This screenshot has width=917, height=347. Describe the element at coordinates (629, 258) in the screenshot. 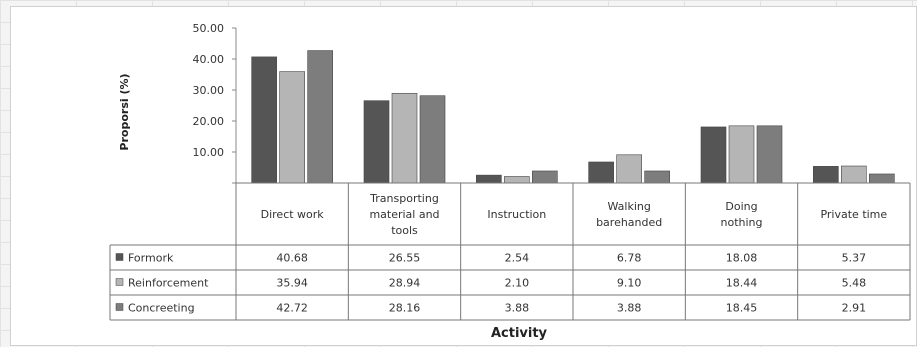

I see `data-label: 6.78` at that location.